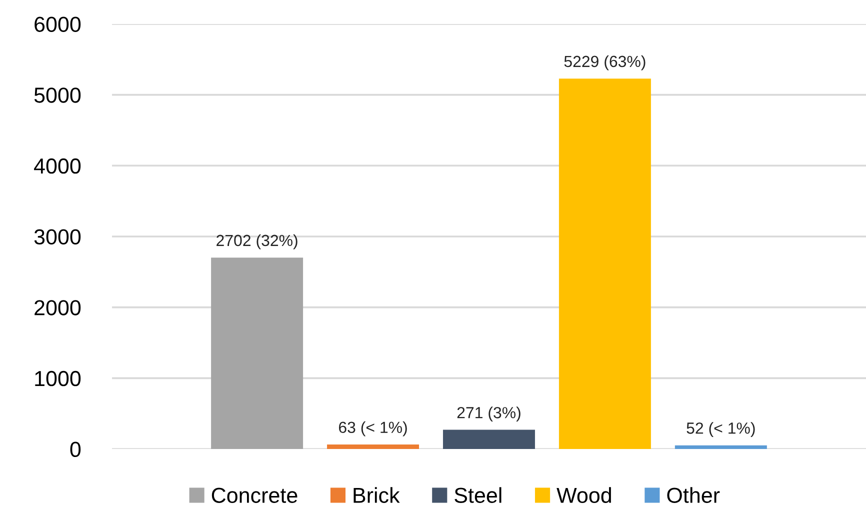 The width and height of the screenshot is (866, 518). Describe the element at coordinates (57, 95) in the screenshot. I see `y-tick-label: 5000` at that location.